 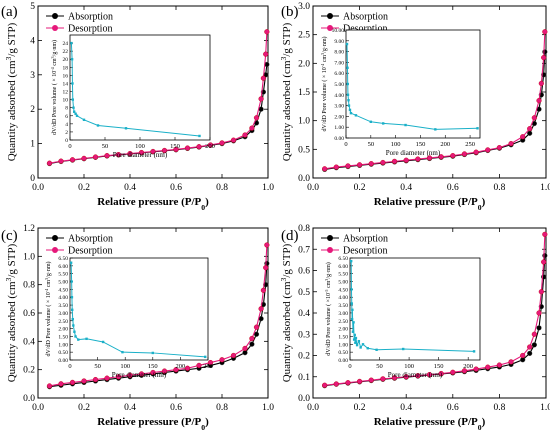 I want to click on legend-label: Absorption, so click(x=90, y=17).